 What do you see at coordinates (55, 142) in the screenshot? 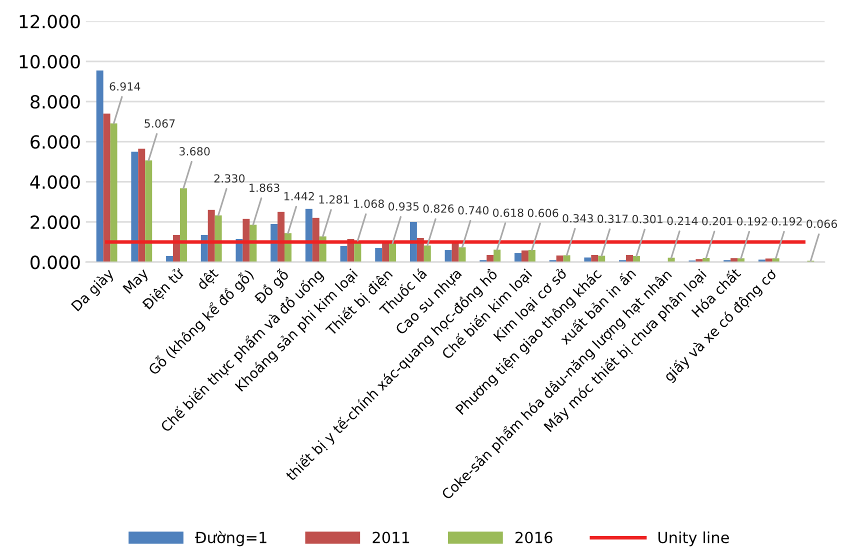
I see `y-tick-label: 6.000` at bounding box center [55, 142].